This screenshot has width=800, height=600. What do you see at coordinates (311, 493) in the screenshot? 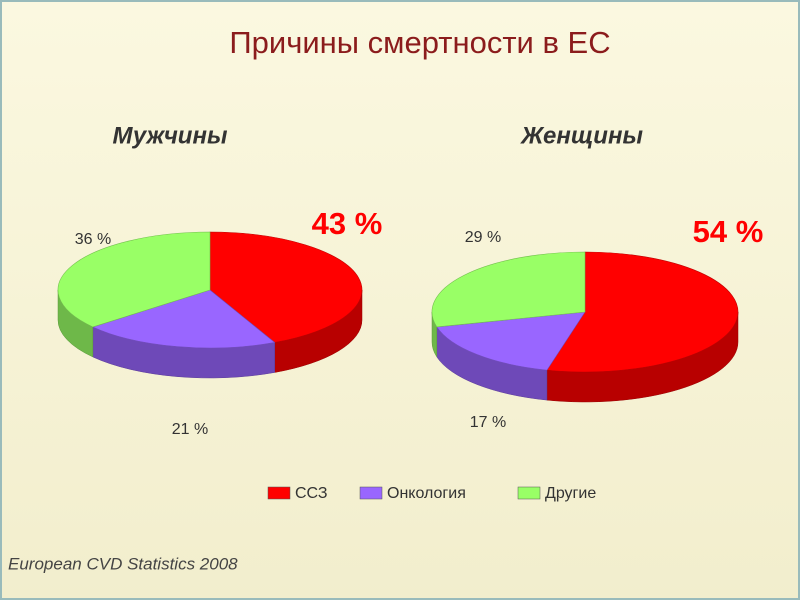
I see `legend-label: ССЗ` at bounding box center [311, 493].